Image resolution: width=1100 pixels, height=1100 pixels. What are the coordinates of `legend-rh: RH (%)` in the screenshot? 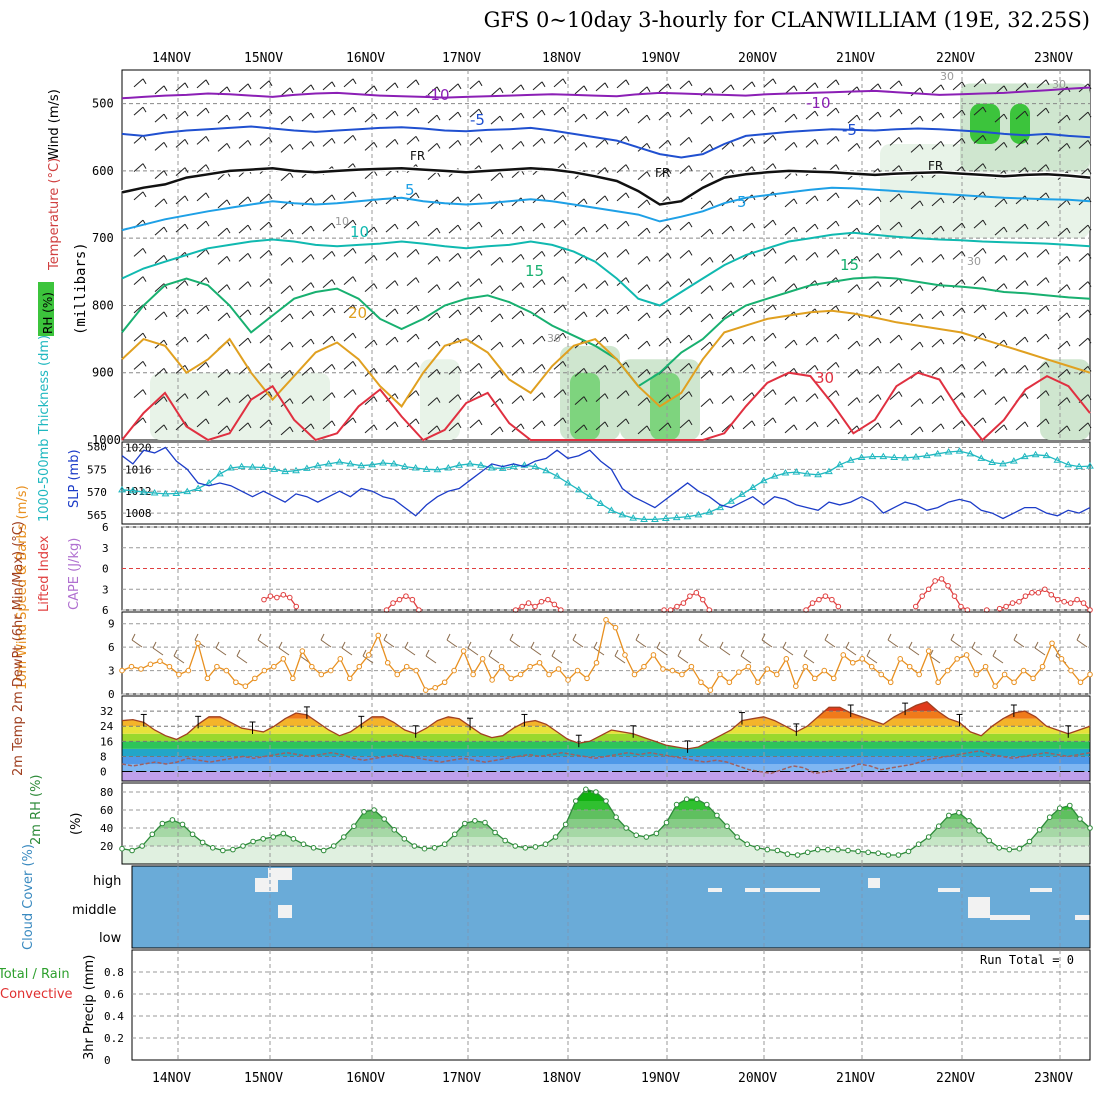 It's located at (48, 313).